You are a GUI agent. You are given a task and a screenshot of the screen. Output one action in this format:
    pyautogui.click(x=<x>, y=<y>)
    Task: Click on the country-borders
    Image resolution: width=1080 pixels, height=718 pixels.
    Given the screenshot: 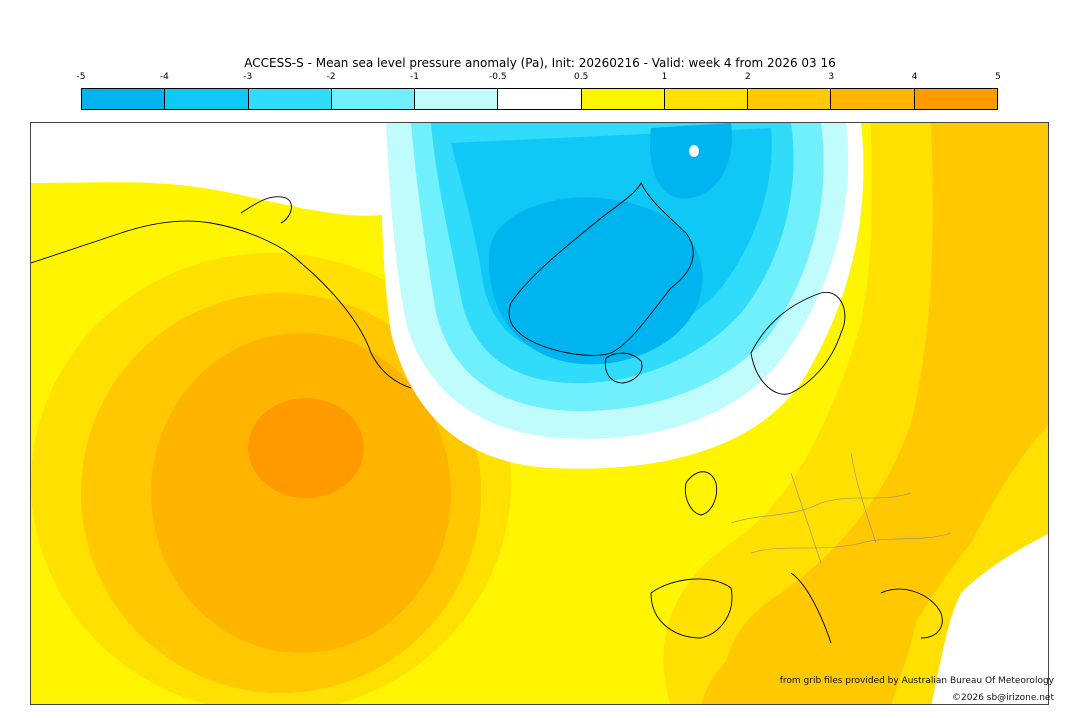 What is the action you would take?
    pyautogui.click(x=841, y=508)
    